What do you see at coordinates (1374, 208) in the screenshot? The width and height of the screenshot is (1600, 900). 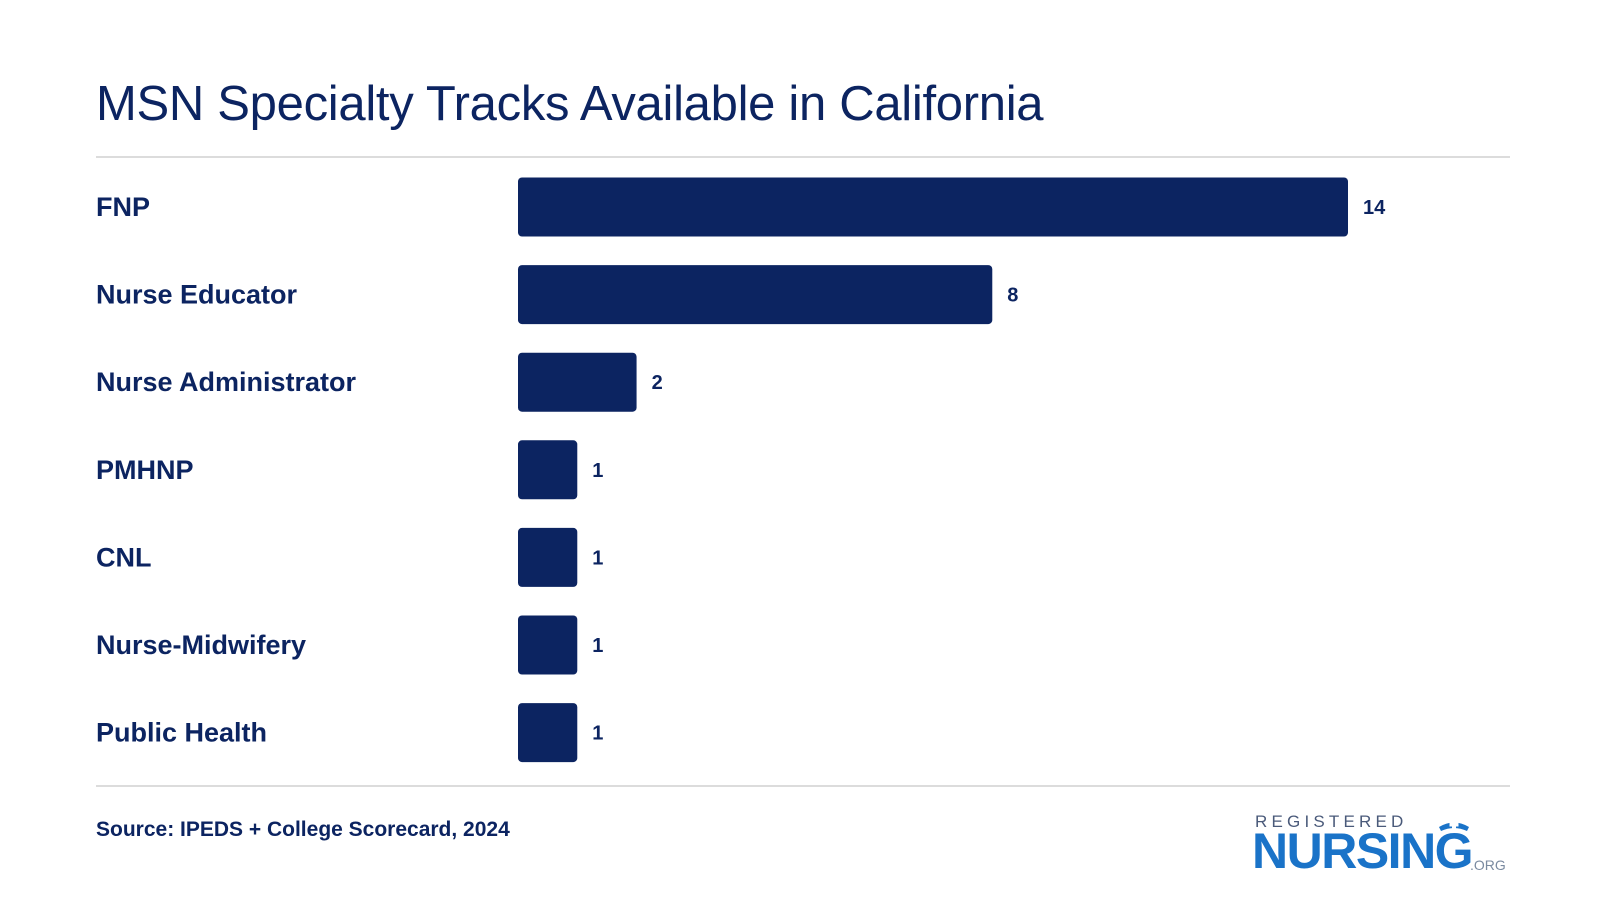 I see `data-label: 14` at bounding box center [1374, 208].